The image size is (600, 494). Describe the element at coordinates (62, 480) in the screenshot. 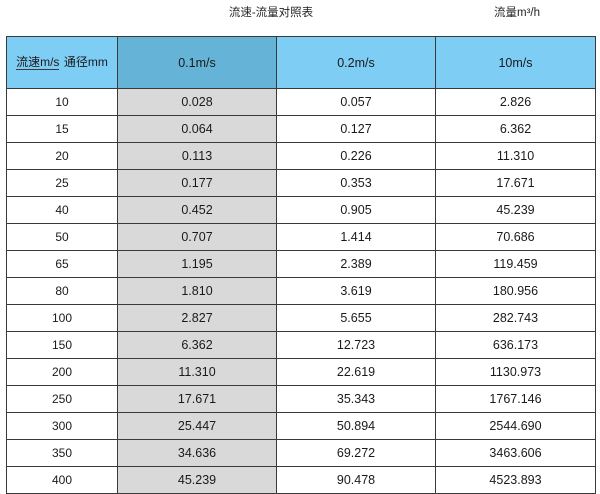

I see `cell-diameter: 400` at that location.